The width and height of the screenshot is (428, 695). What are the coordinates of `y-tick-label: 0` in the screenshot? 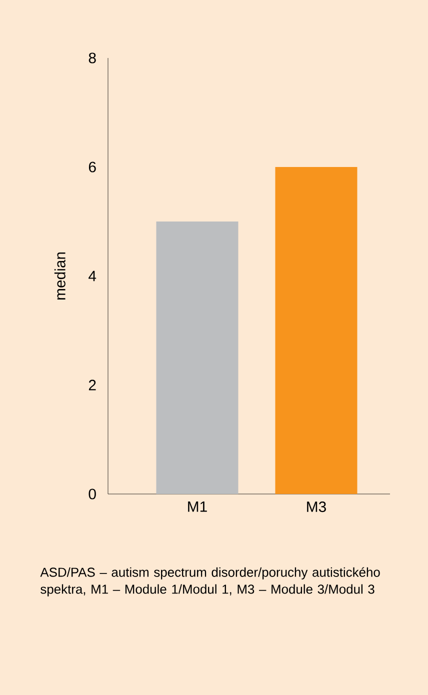 It's located at (92, 494).